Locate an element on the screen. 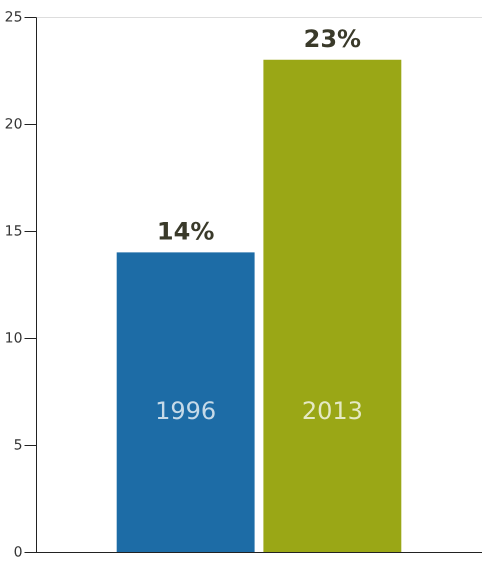  y-tick-label: 25 is located at coordinates (13, 18).